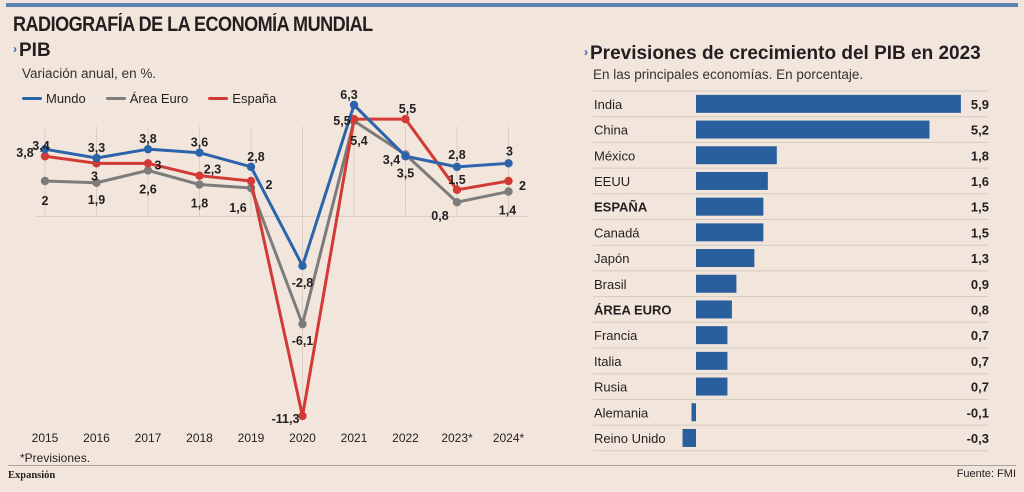 This screenshot has width=1024, height=492. Describe the element at coordinates (148, 163) in the screenshot. I see `data-point-espa-a-2017` at that location.